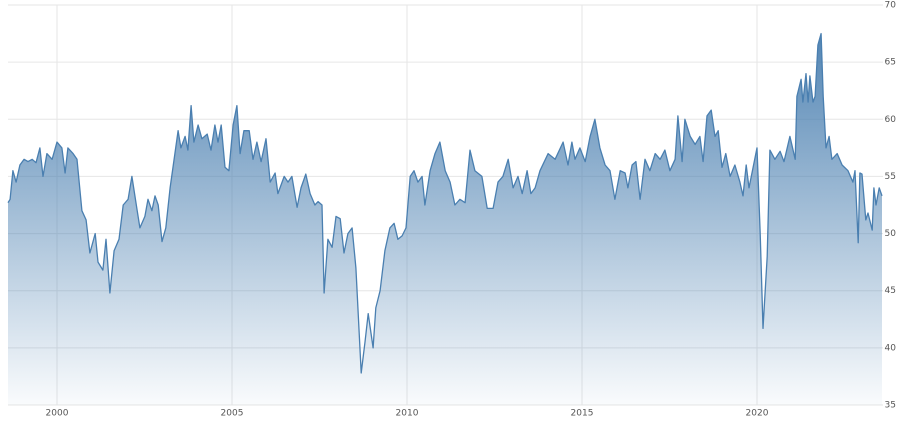  Describe the element at coordinates (891, 6) in the screenshot. I see `y-tick-label: 70` at that location.